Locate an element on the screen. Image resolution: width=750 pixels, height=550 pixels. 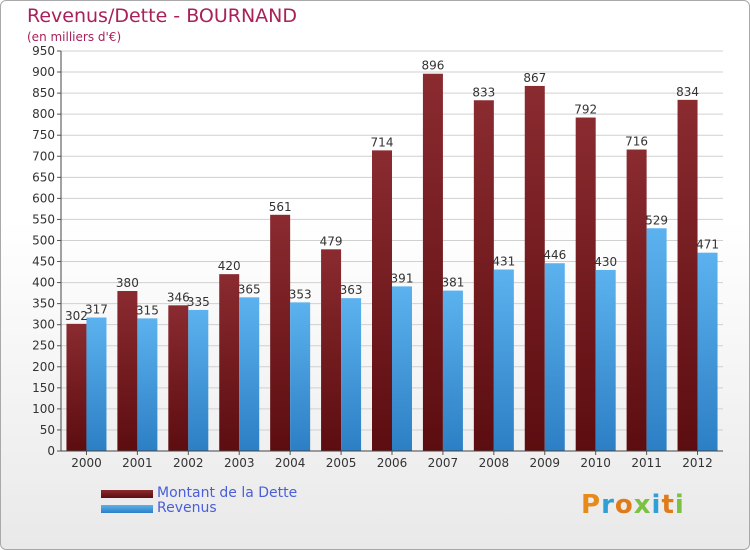
y-tick-label: 650 is located at coordinates (43, 177).